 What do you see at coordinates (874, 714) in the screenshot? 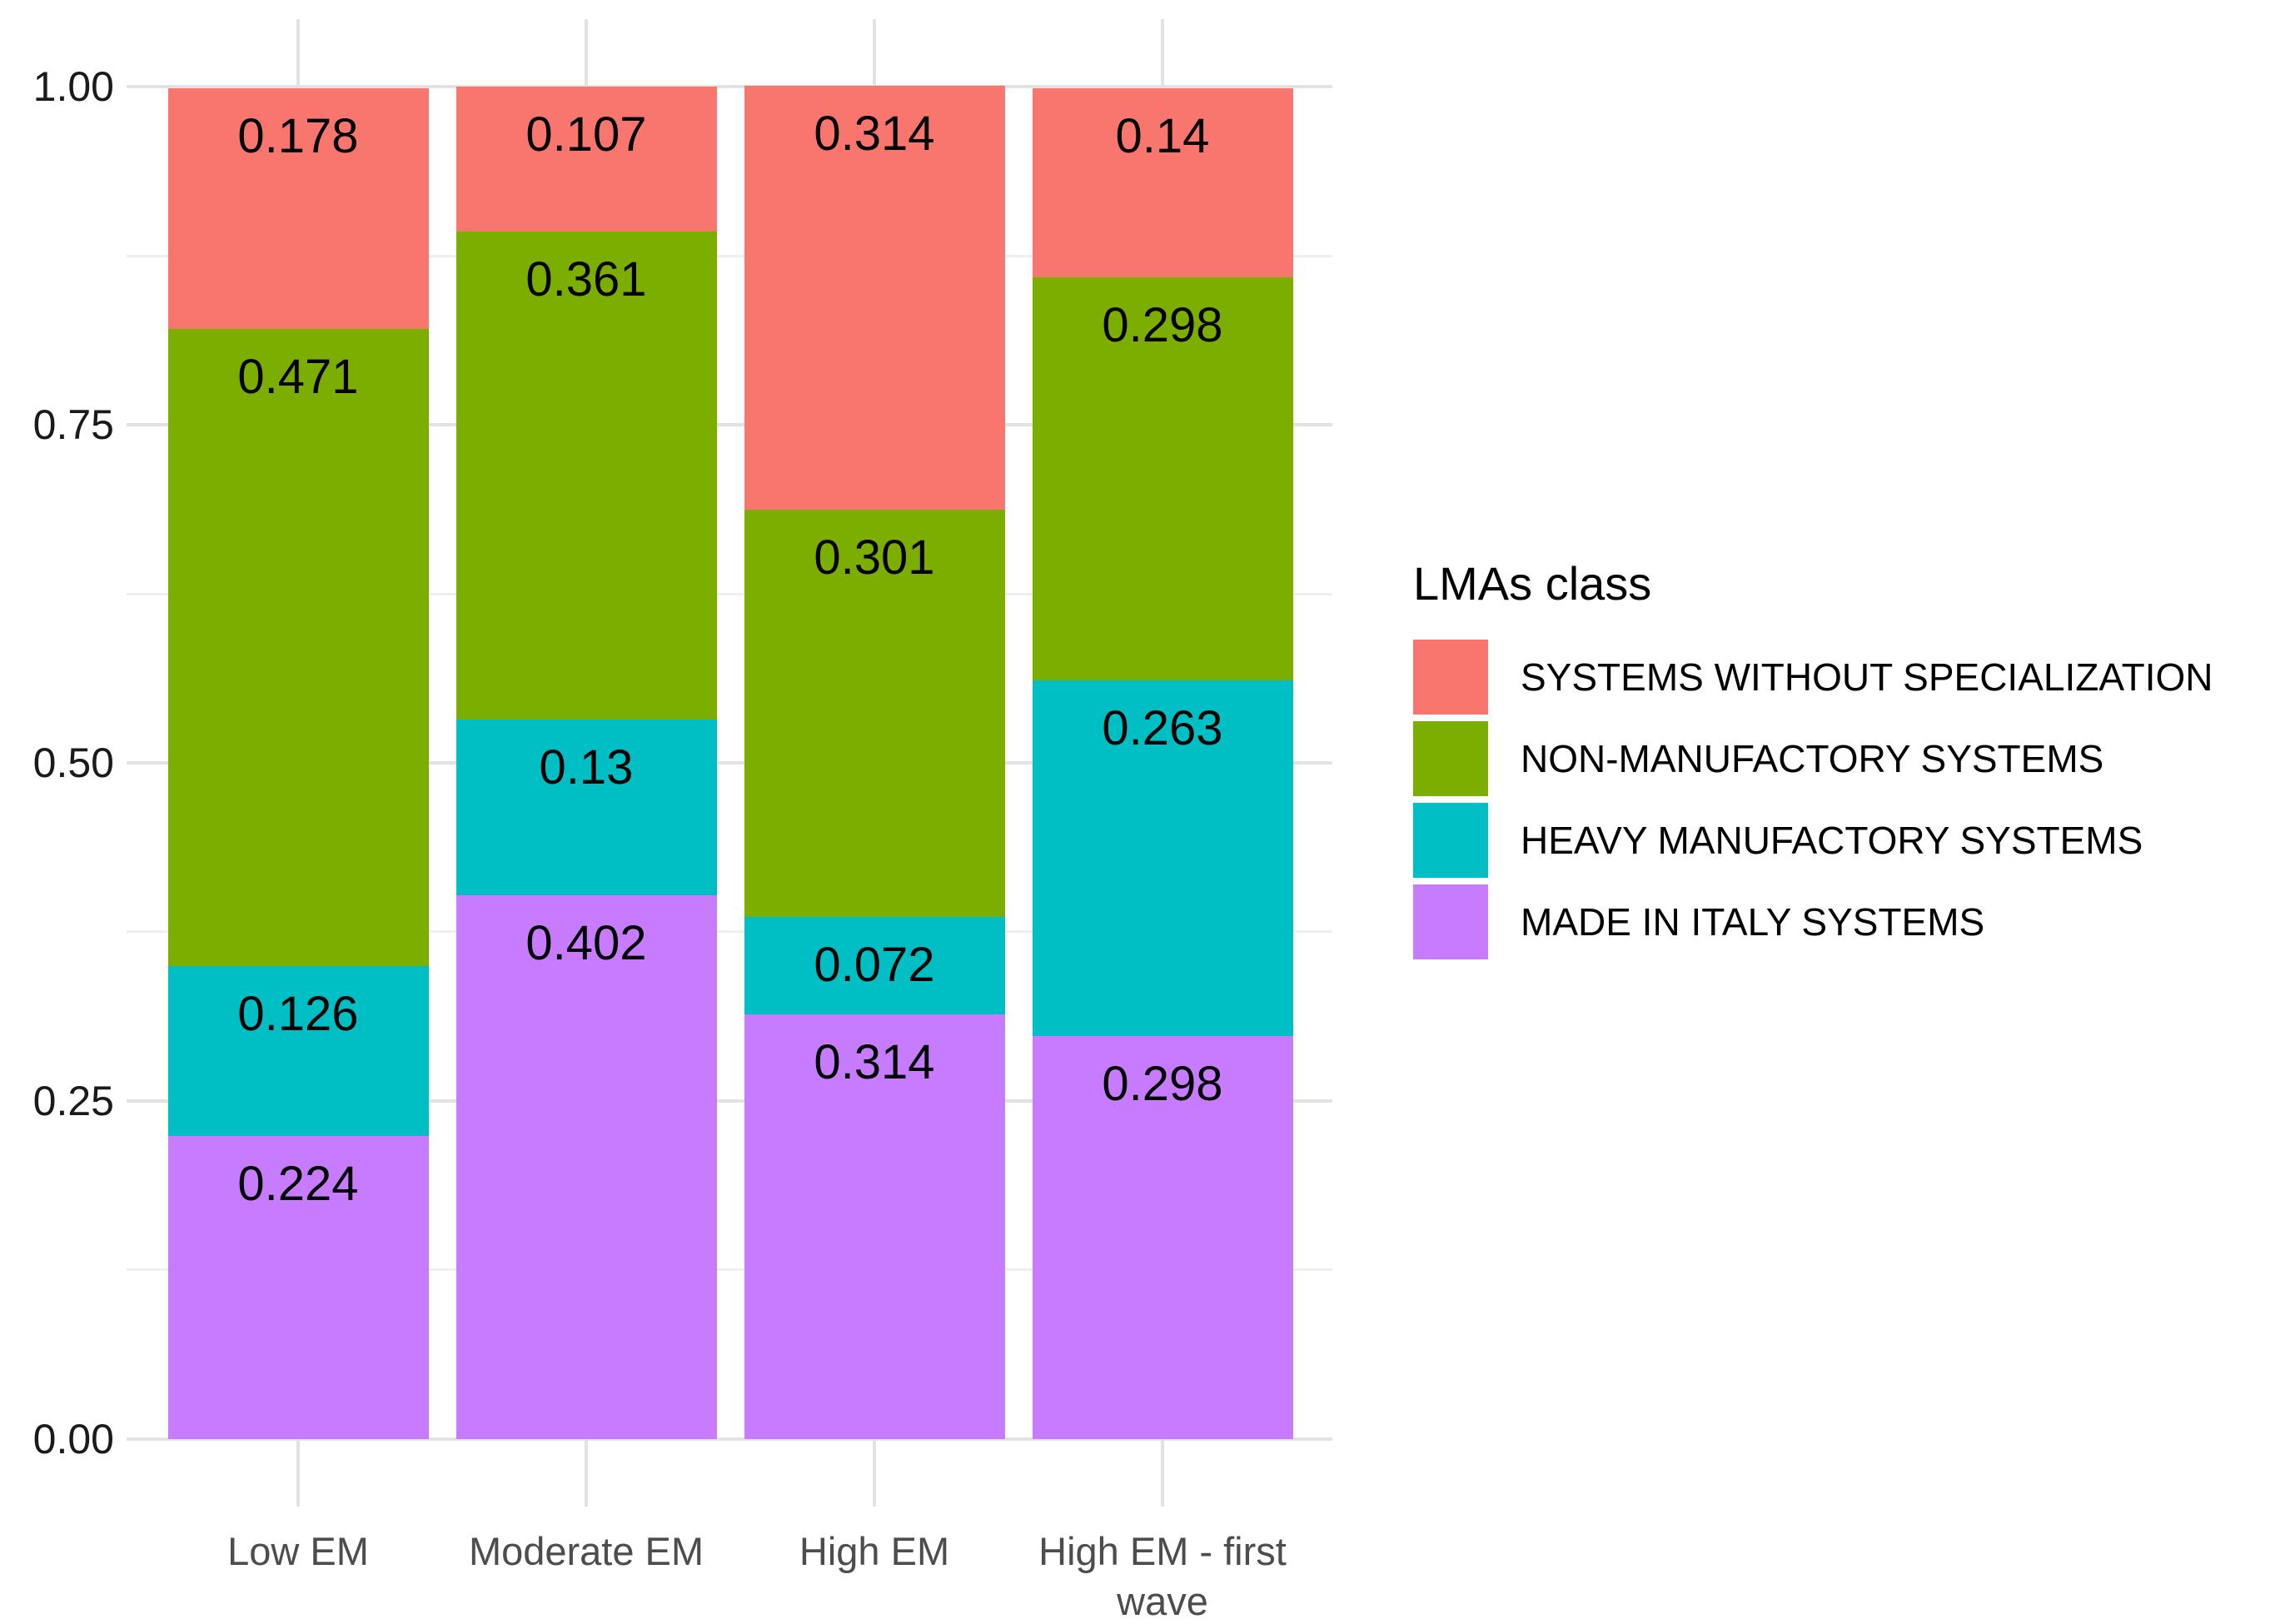
I see `bar-segment: 0.301` at bounding box center [874, 714].